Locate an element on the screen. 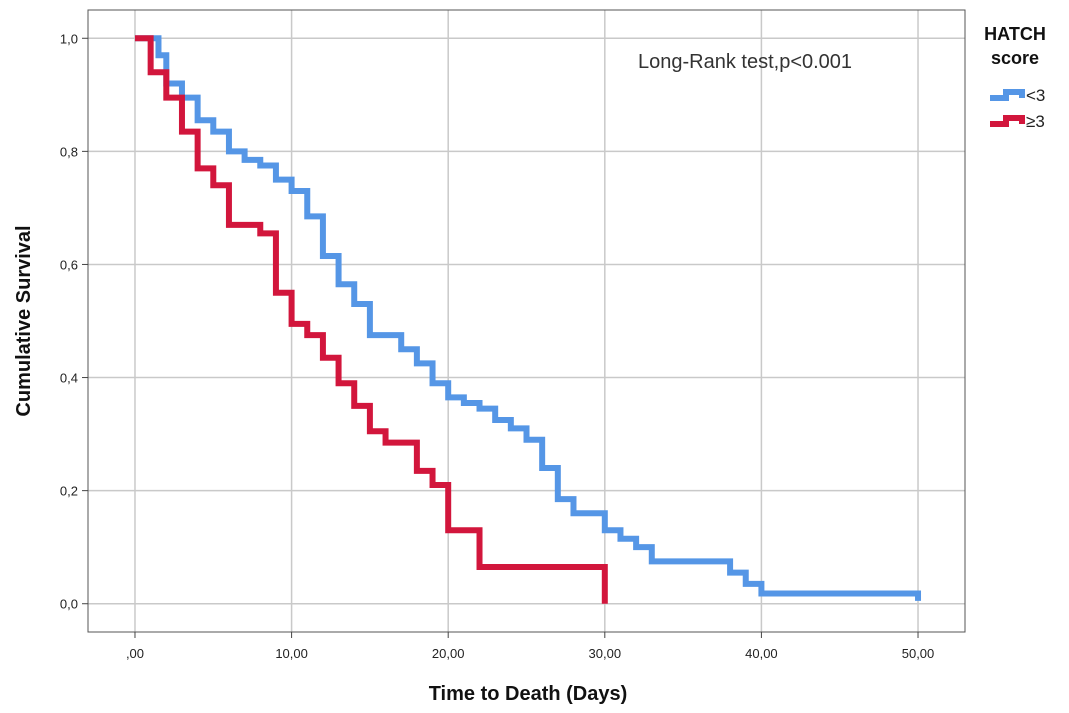  x-tick-label: 20,00 is located at coordinates (448, 653).